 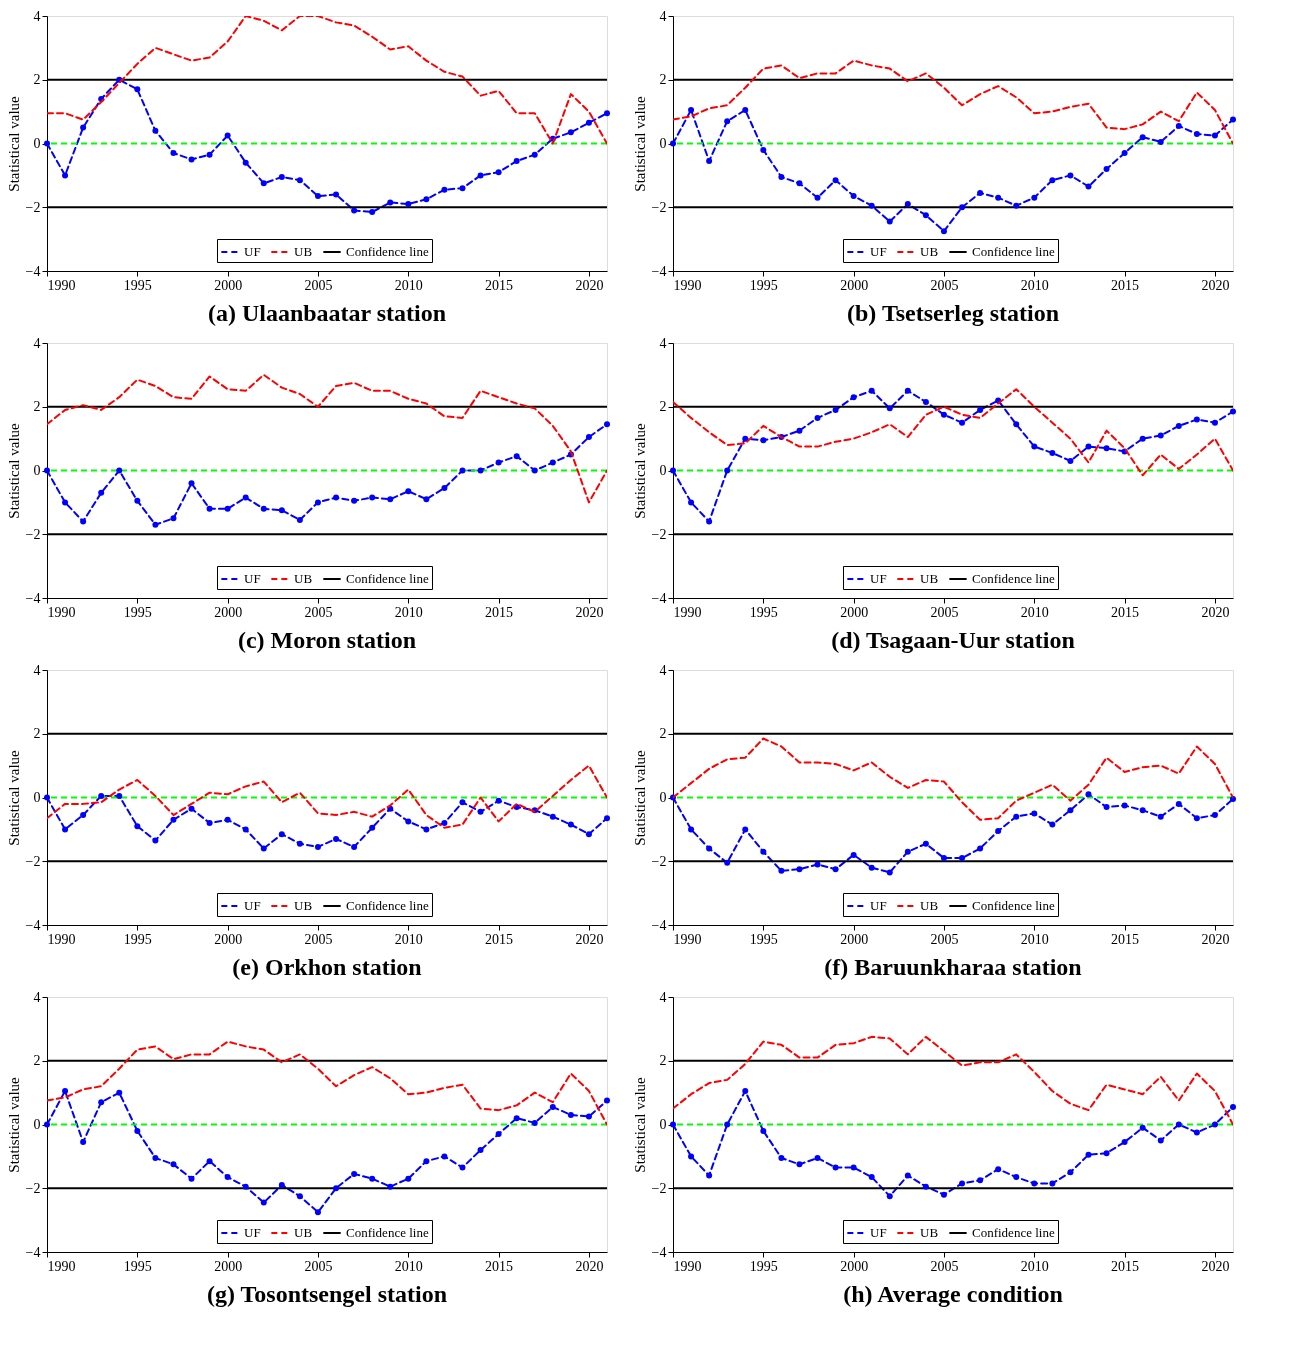 What do you see at coordinates (327, 1294) in the screenshot?
I see `text: (g) Tosontsengel station` at bounding box center [327, 1294].